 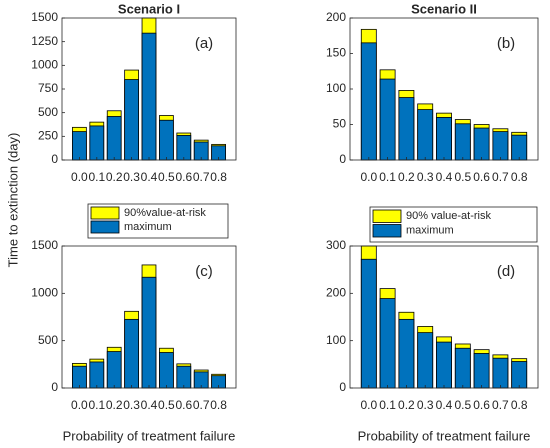 I want to click on chart-title: Scenario I, so click(x=149, y=8).